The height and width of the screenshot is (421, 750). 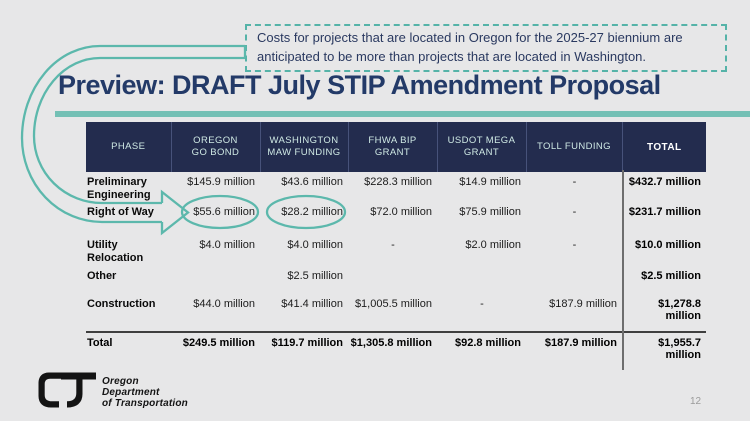 What do you see at coordinates (393, 304) in the screenshot?
I see `cell-value: $1,005.5 million` at bounding box center [393, 304].